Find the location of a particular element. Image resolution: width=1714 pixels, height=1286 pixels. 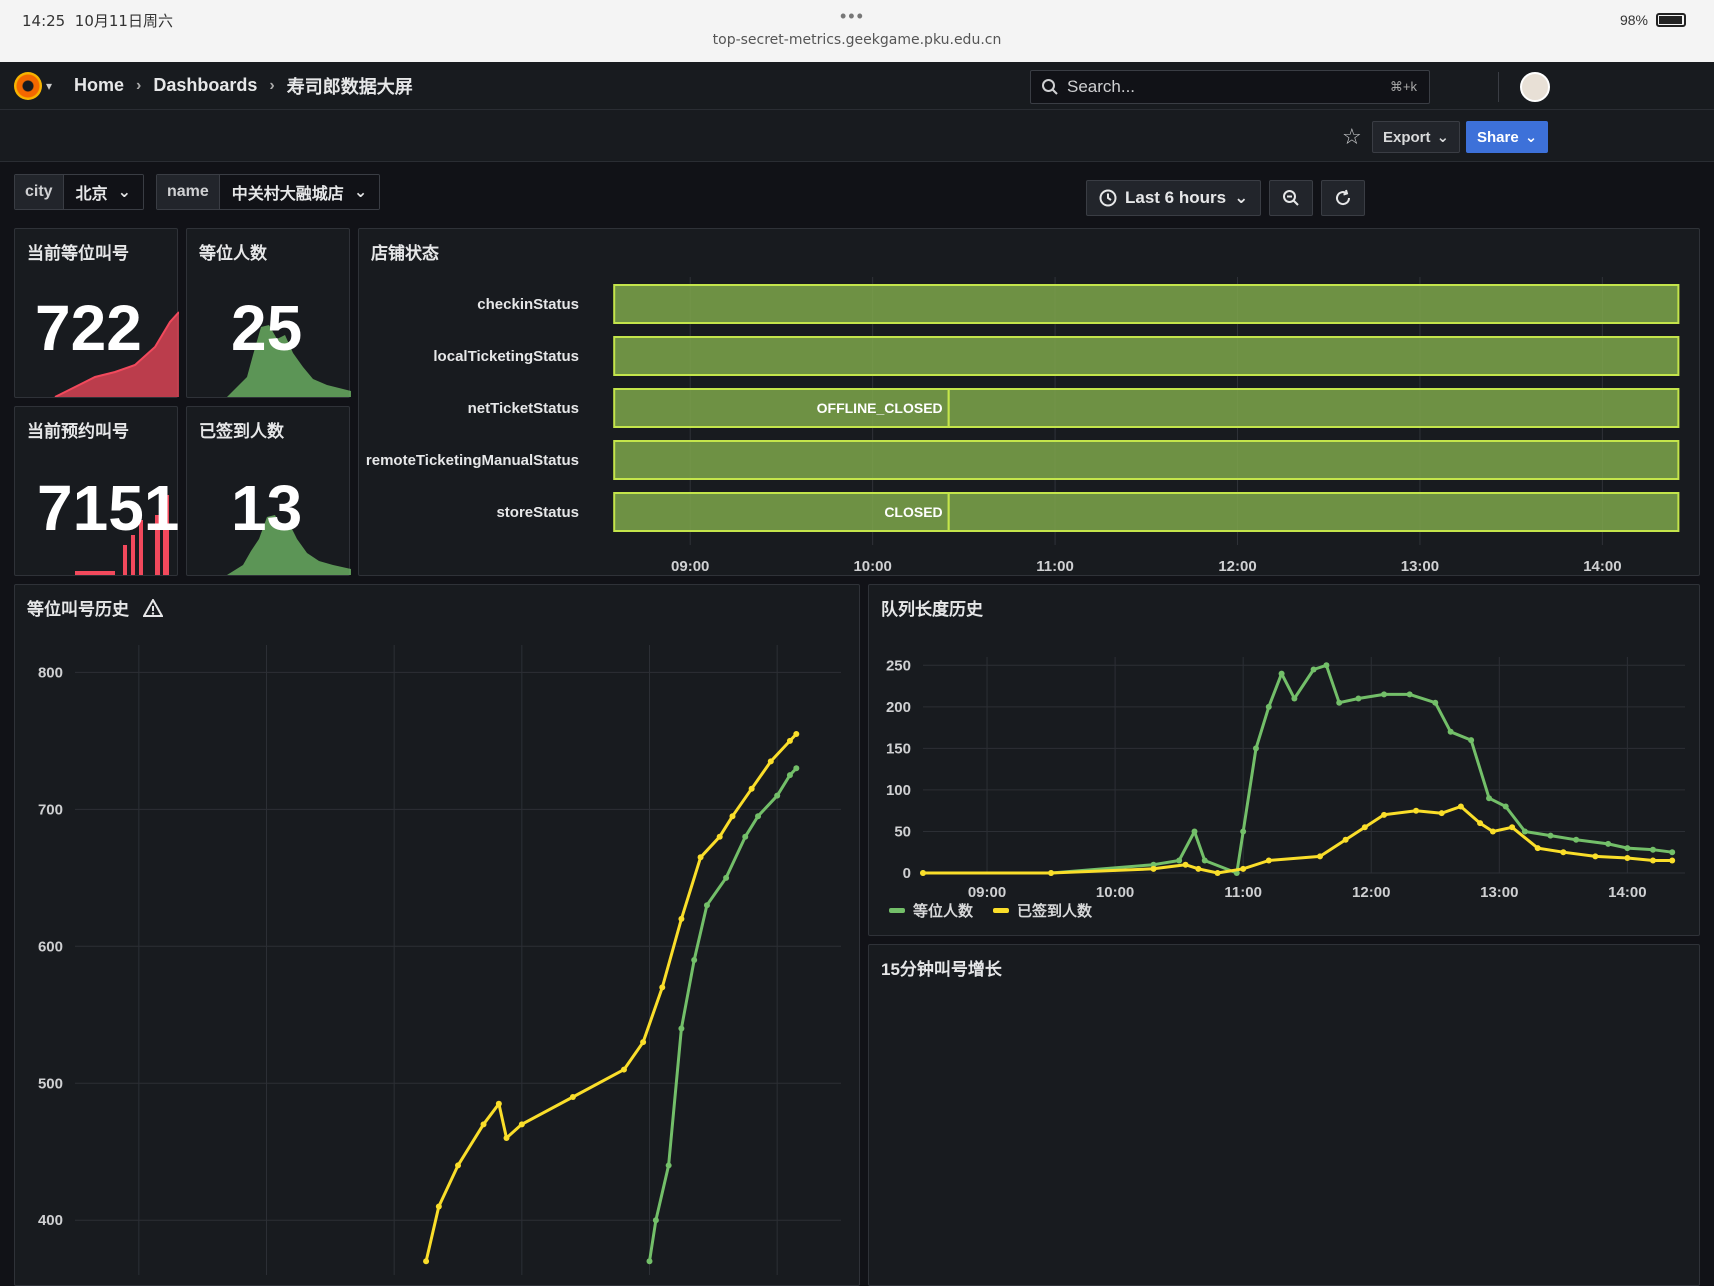

status-time: 14:25 10月11日周六 is located at coordinates (97, 21).